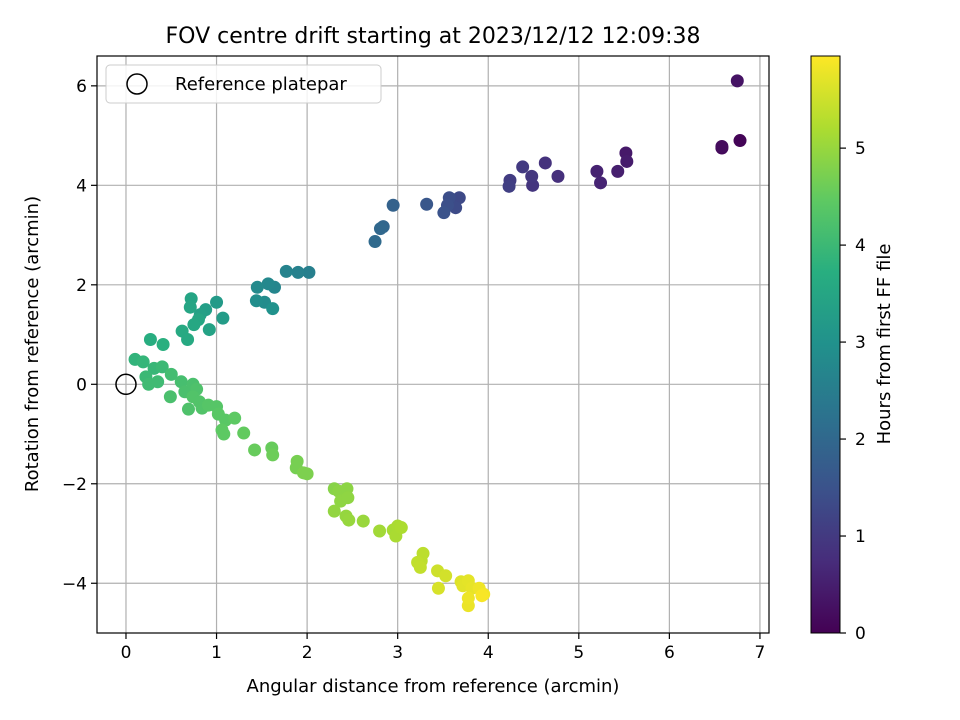  Describe the element at coordinates (79, 335) in the screenshot. I see `y-axis-ticks: −4 −2 0 2 4 6` at that location.